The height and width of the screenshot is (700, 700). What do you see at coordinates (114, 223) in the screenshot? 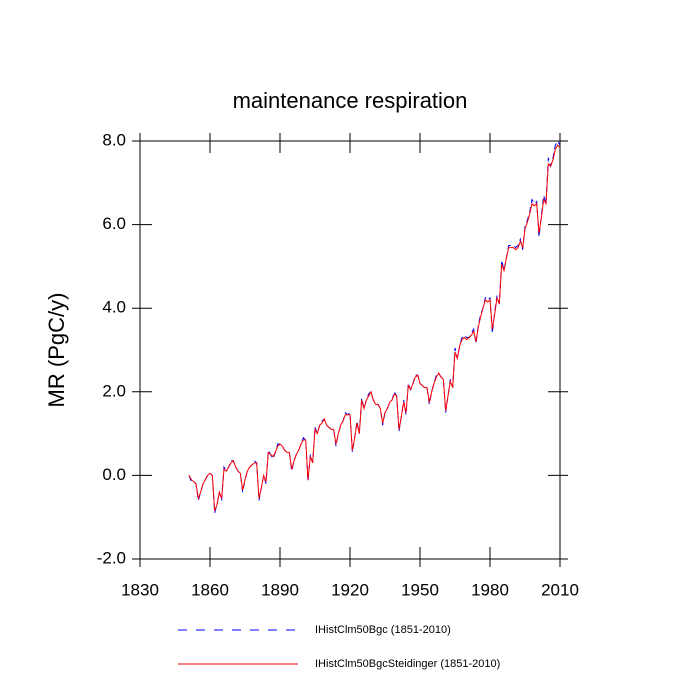
I see `y-tick-label: 6.0` at bounding box center [114, 223].